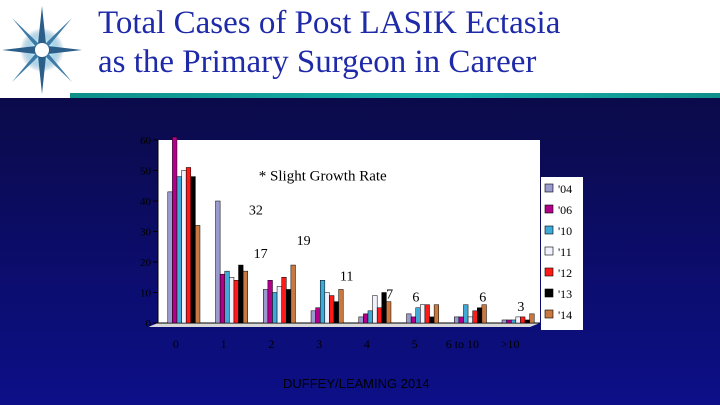 The width and height of the screenshot is (720, 405). What do you see at coordinates (395, 95) in the screenshot?
I see `title-underline` at bounding box center [395, 95].